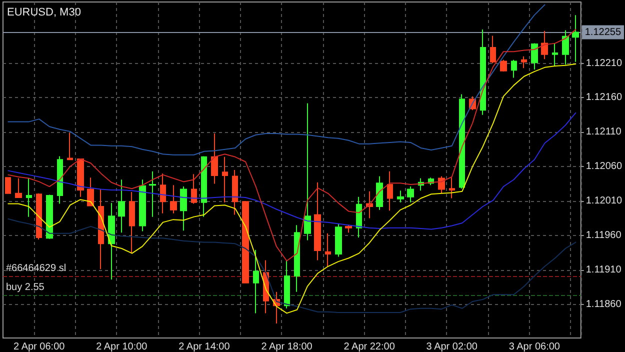 The height and width of the screenshot is (352, 625). Describe the element at coordinates (40, 347) in the screenshot. I see `x-tick-label: 2 Apr 06:00` at that location.